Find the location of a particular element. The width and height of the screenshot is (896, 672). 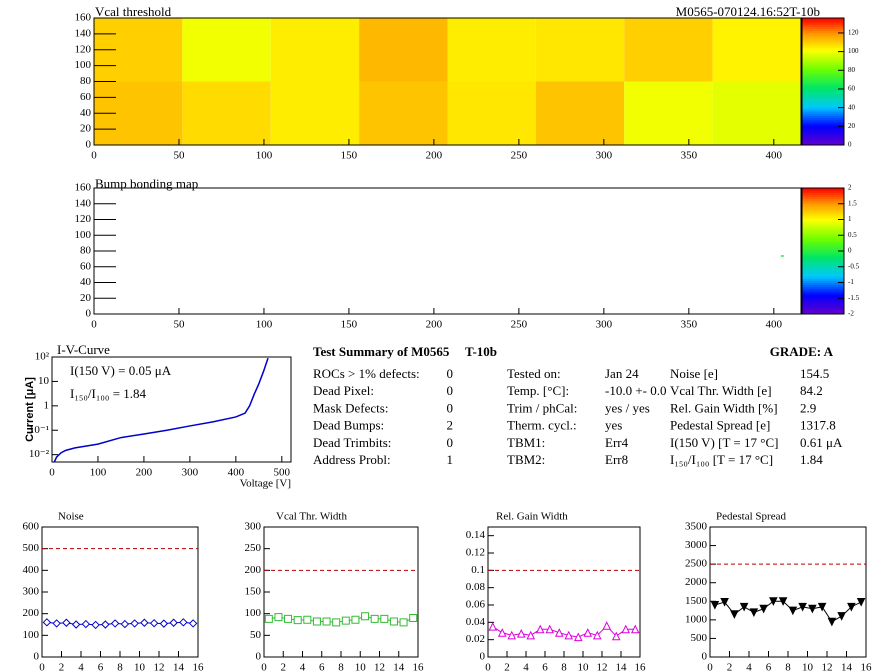

summary-label: Mask Defects: is located at coordinates (350, 407).